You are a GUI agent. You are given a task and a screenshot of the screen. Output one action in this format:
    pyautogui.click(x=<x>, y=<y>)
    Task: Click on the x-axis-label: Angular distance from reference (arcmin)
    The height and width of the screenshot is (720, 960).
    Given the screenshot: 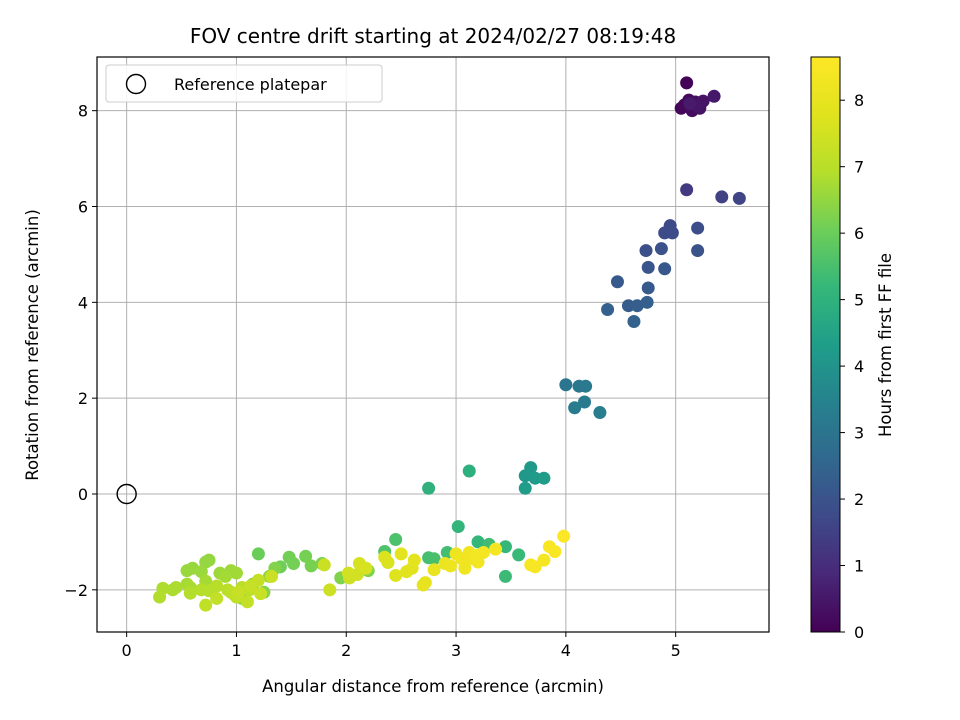 What is the action you would take?
    pyautogui.click(x=433, y=686)
    